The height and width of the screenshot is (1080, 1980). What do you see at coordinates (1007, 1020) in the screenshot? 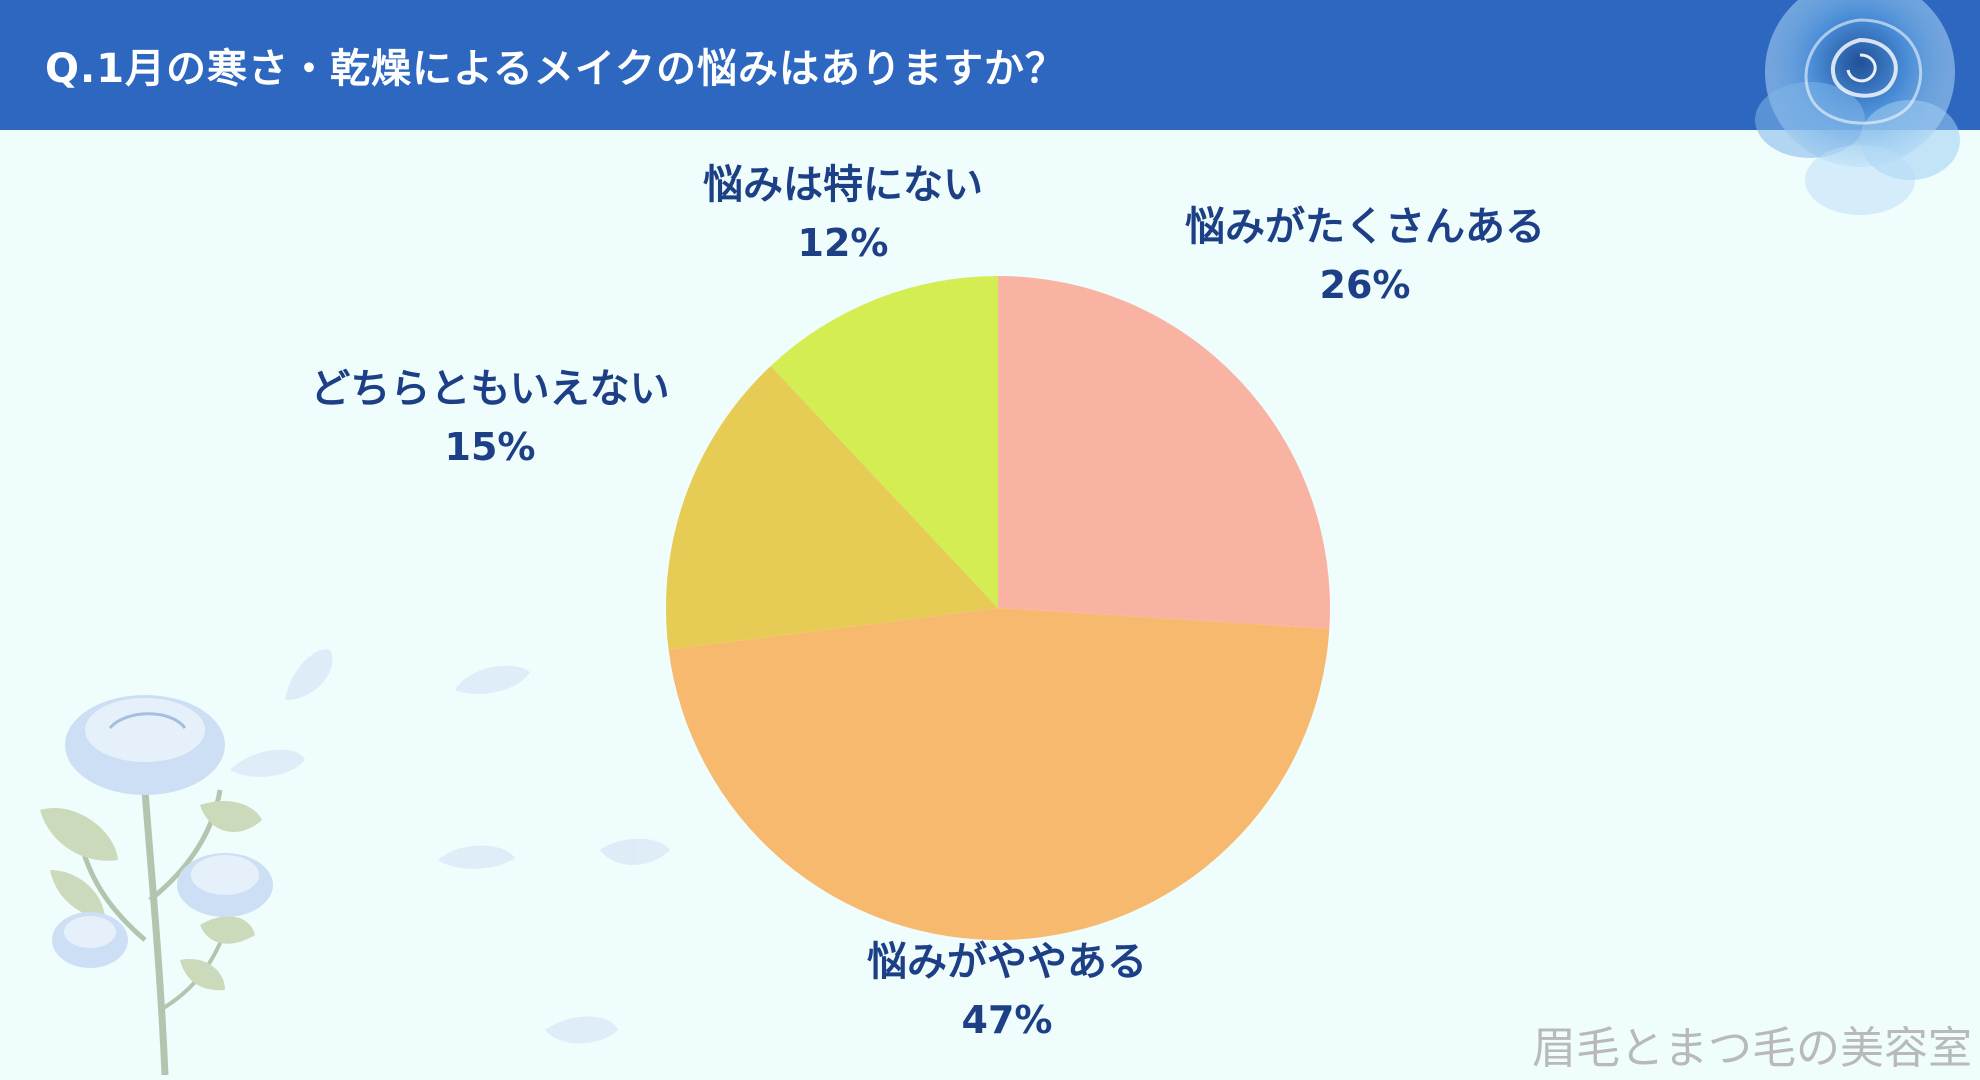
I see `slice-value-label: 47%` at bounding box center [1007, 1020].